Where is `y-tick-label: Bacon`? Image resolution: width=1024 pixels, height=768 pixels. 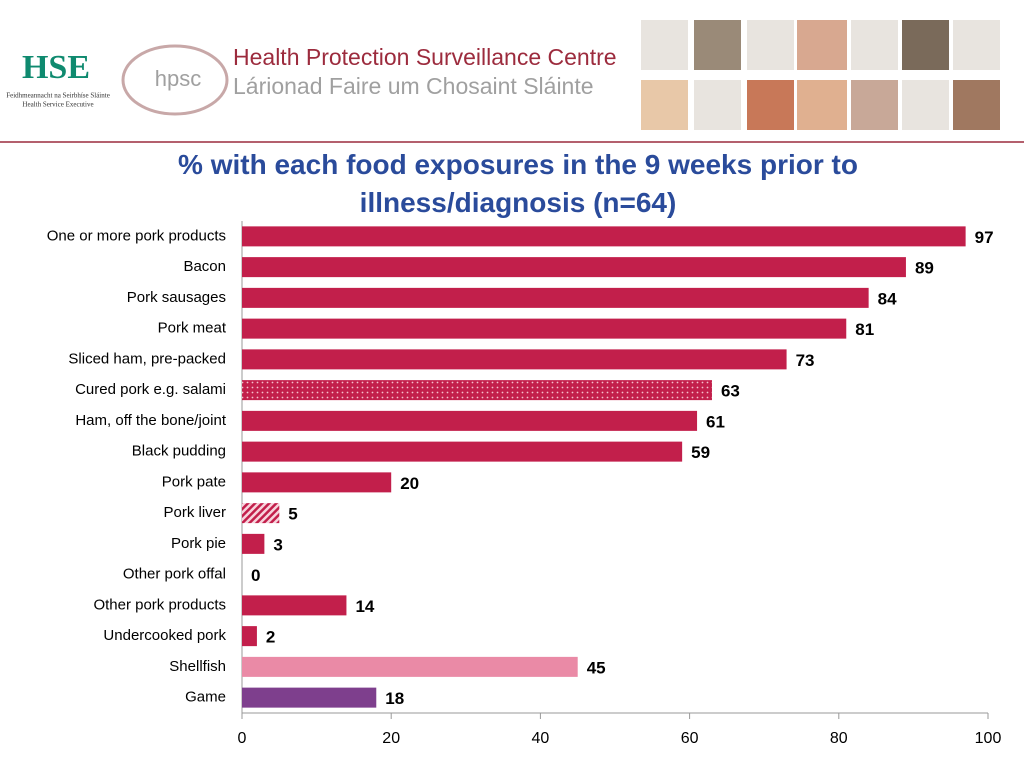 y-tick-label: Bacon is located at coordinates (204, 266).